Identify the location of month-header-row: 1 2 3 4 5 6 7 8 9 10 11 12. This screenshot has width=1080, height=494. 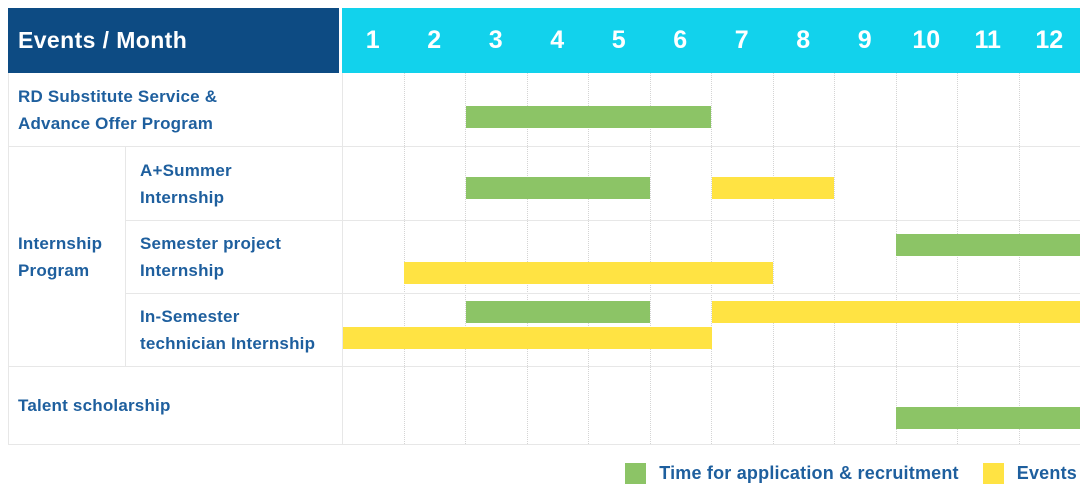
(711, 40).